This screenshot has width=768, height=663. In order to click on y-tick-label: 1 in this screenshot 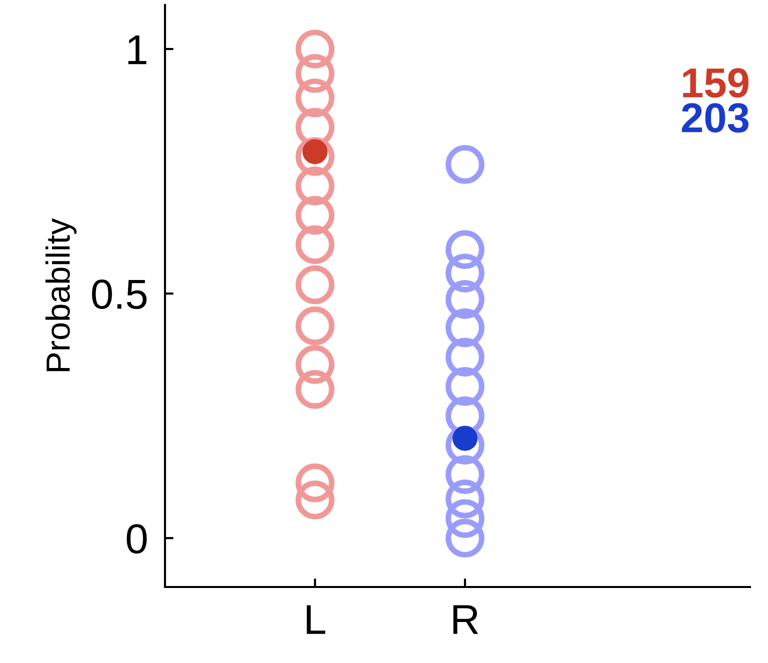, I will do `click(137, 49)`.